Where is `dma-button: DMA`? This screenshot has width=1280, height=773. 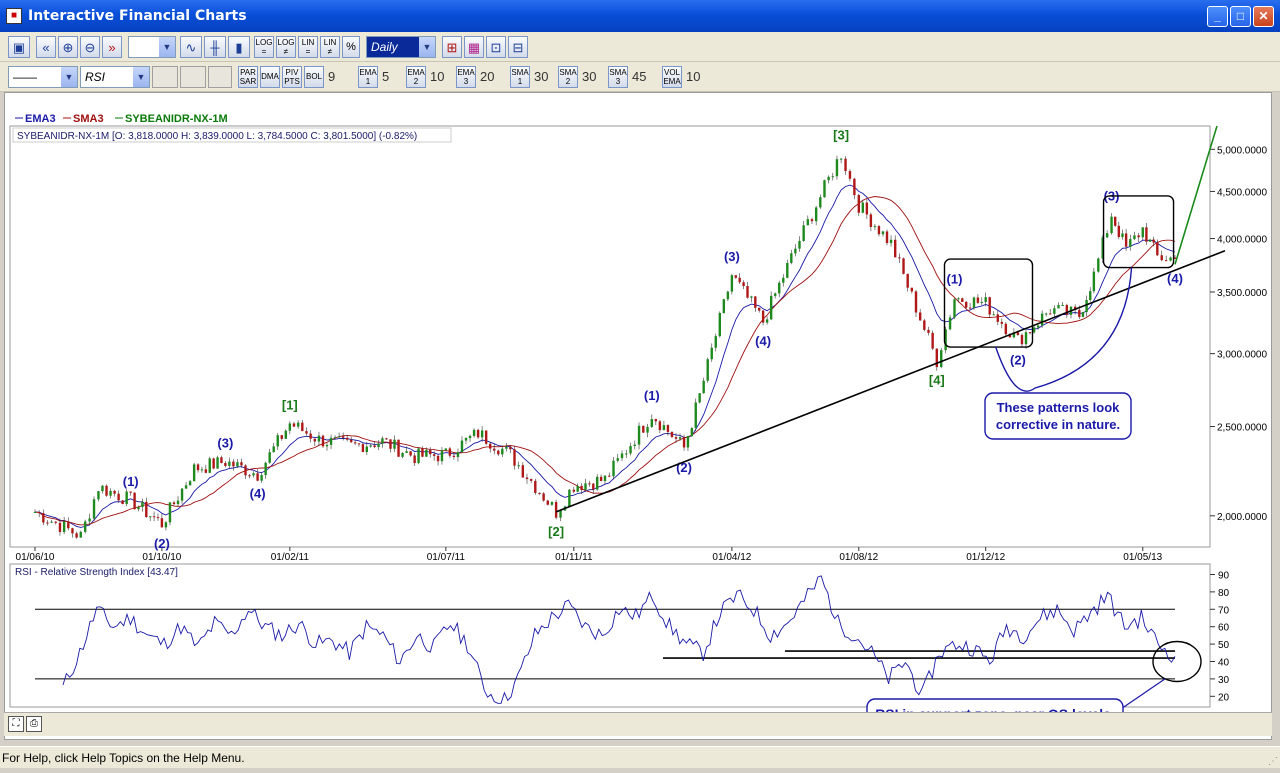
dma-button: DMA is located at coordinates (270, 77).